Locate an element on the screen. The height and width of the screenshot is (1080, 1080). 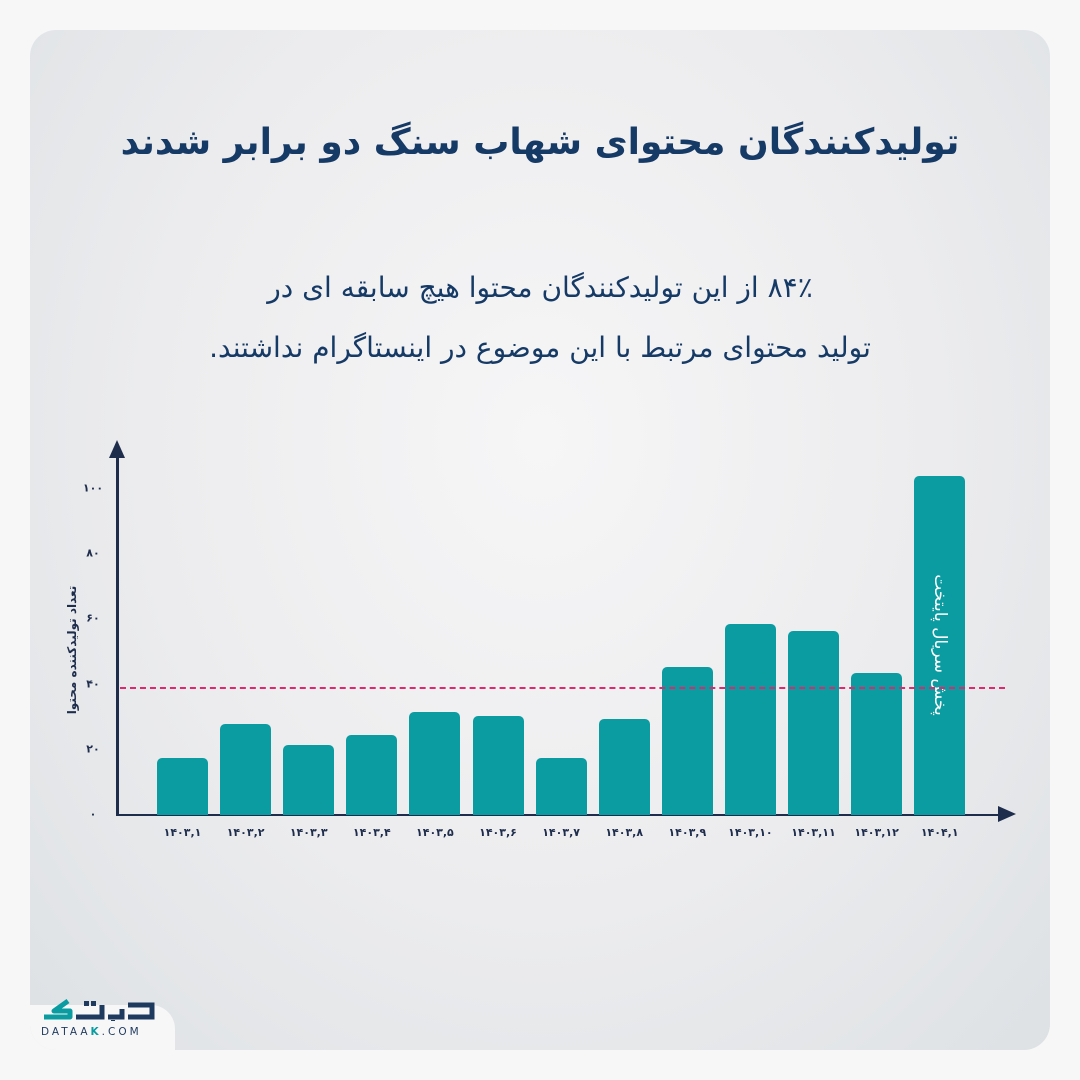
logo-en-accent: K is located at coordinates (96, 1032).